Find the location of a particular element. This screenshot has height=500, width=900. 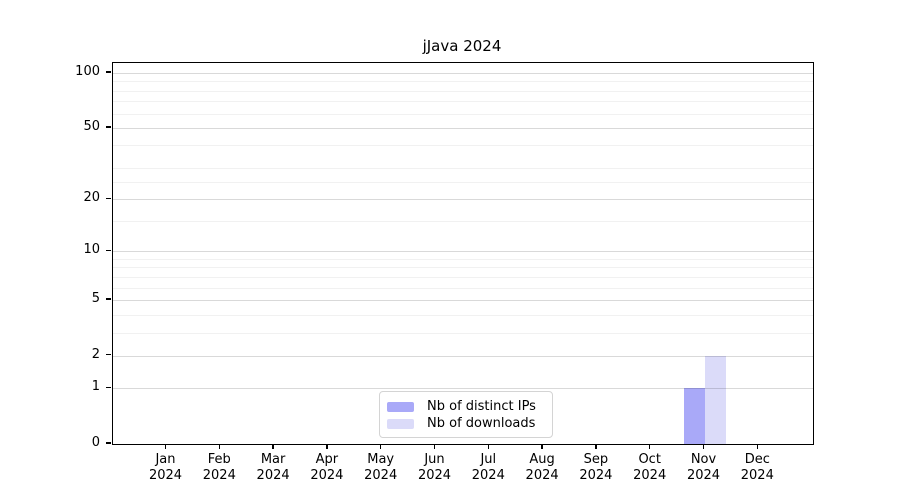

legend-row-downloads: Nb of downloads is located at coordinates (465, 423).